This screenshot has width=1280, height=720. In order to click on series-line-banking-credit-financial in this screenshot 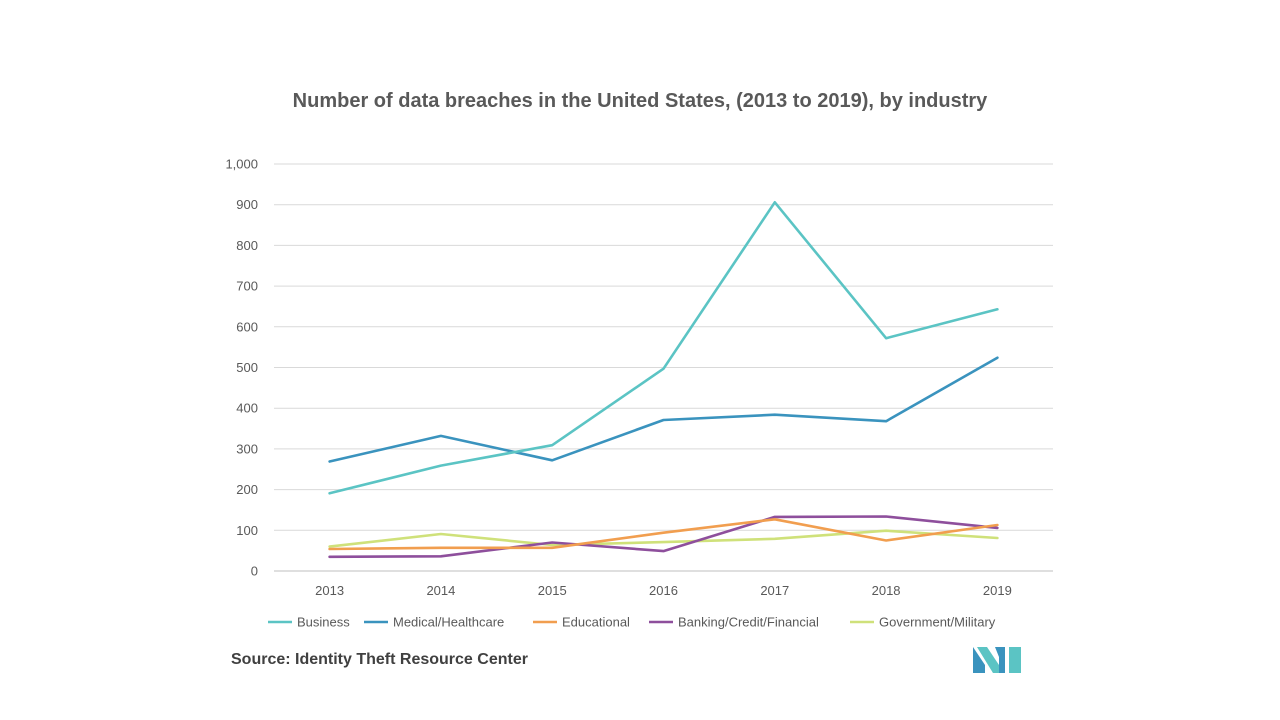, I will do `click(663, 537)`.